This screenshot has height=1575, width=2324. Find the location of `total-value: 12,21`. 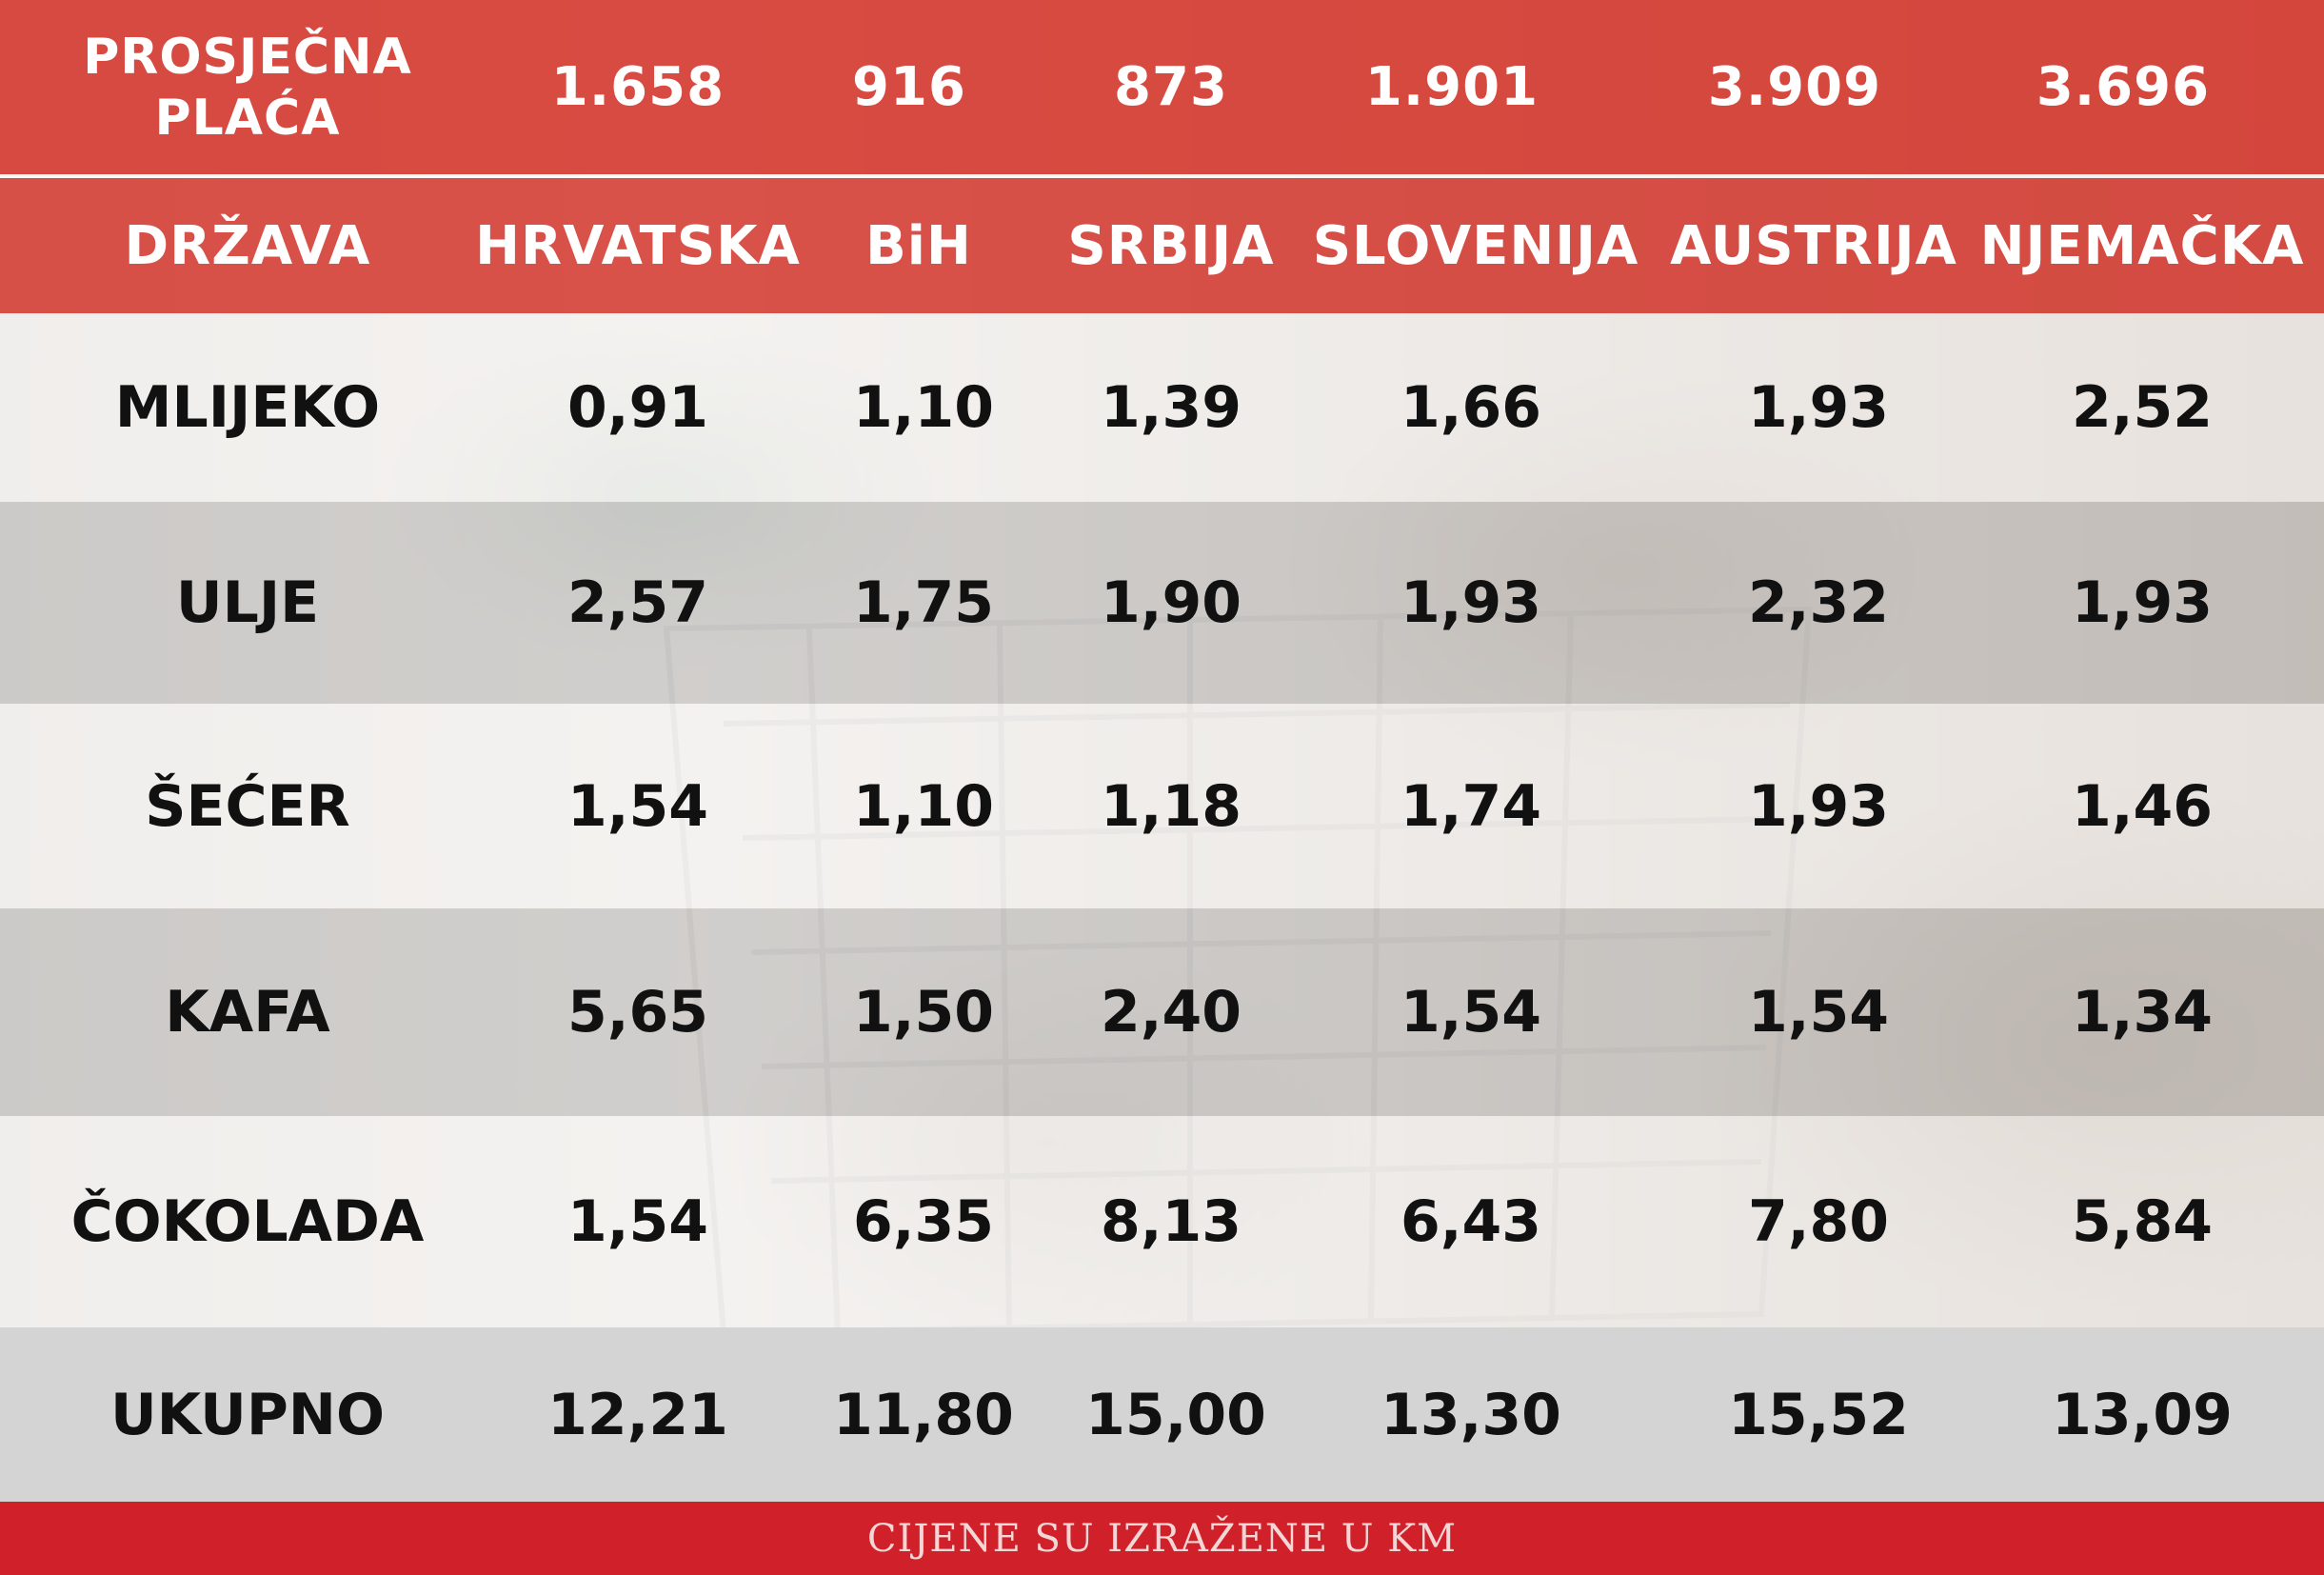

total-value: 12,21 is located at coordinates (637, 1414).